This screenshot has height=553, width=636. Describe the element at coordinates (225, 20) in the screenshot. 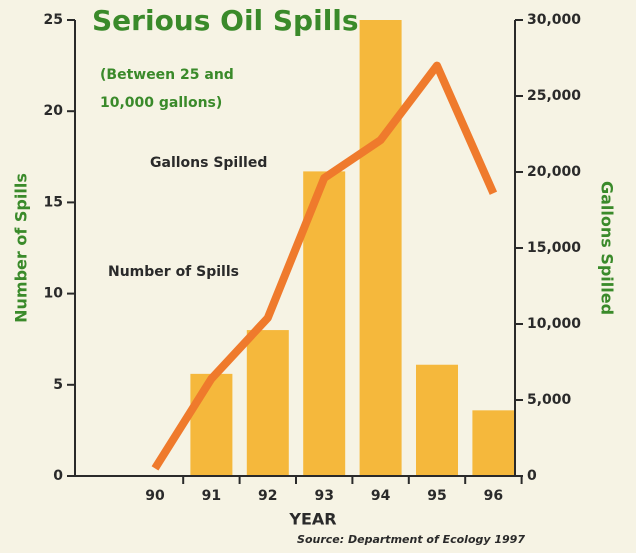

I see `chart-title: Serious Oil Spills` at that location.